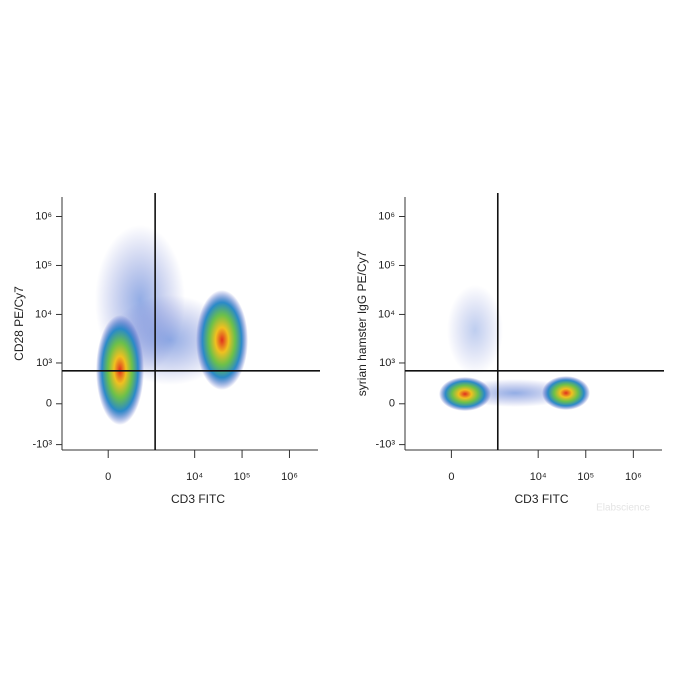 This screenshot has height=700, width=700. I want to click on watermark: Elabscience, so click(623, 508).